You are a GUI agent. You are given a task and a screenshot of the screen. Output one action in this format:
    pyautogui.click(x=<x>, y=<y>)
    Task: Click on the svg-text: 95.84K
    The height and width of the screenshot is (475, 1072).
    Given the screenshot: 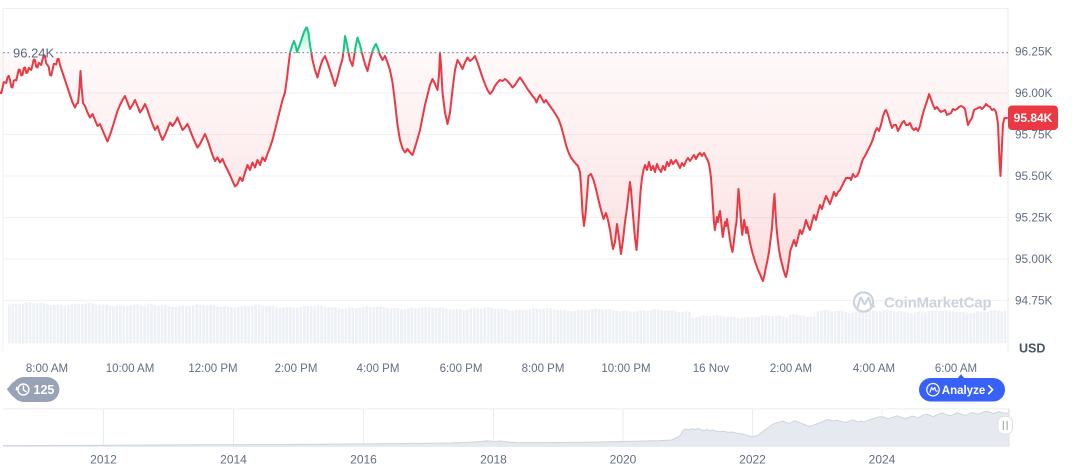 What is the action you would take?
    pyautogui.click(x=1033, y=118)
    